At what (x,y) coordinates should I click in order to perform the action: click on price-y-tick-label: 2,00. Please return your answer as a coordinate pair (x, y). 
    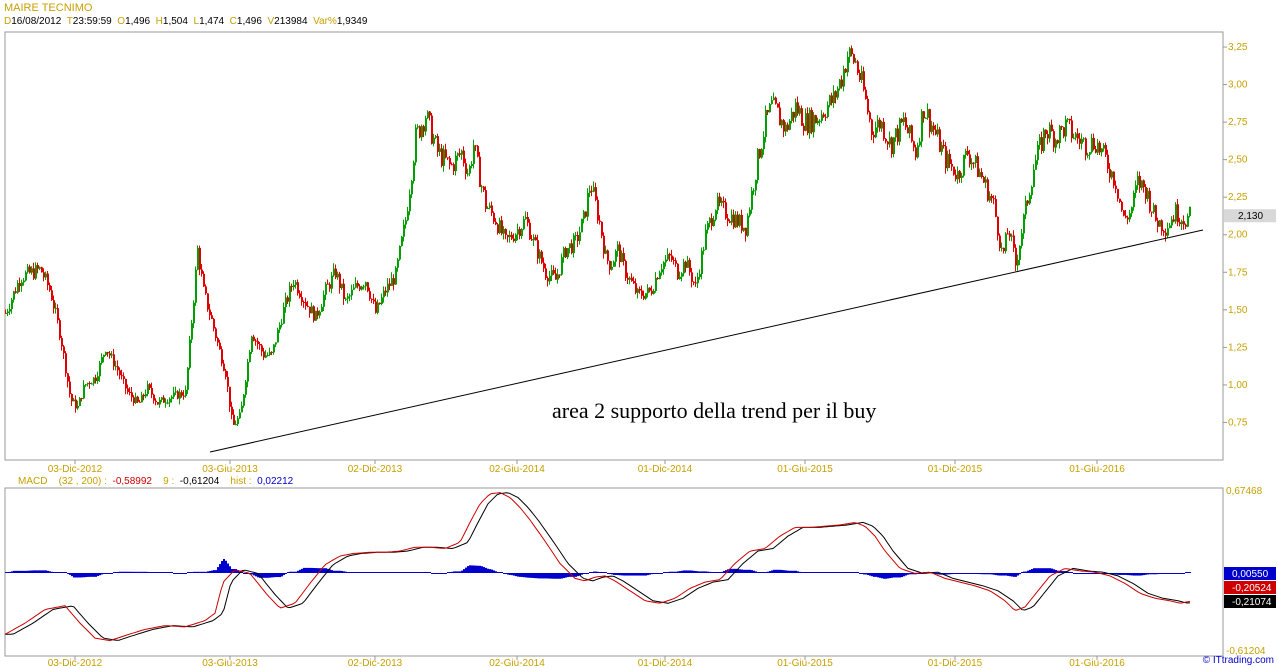
    Looking at the image, I should click on (1238, 235).